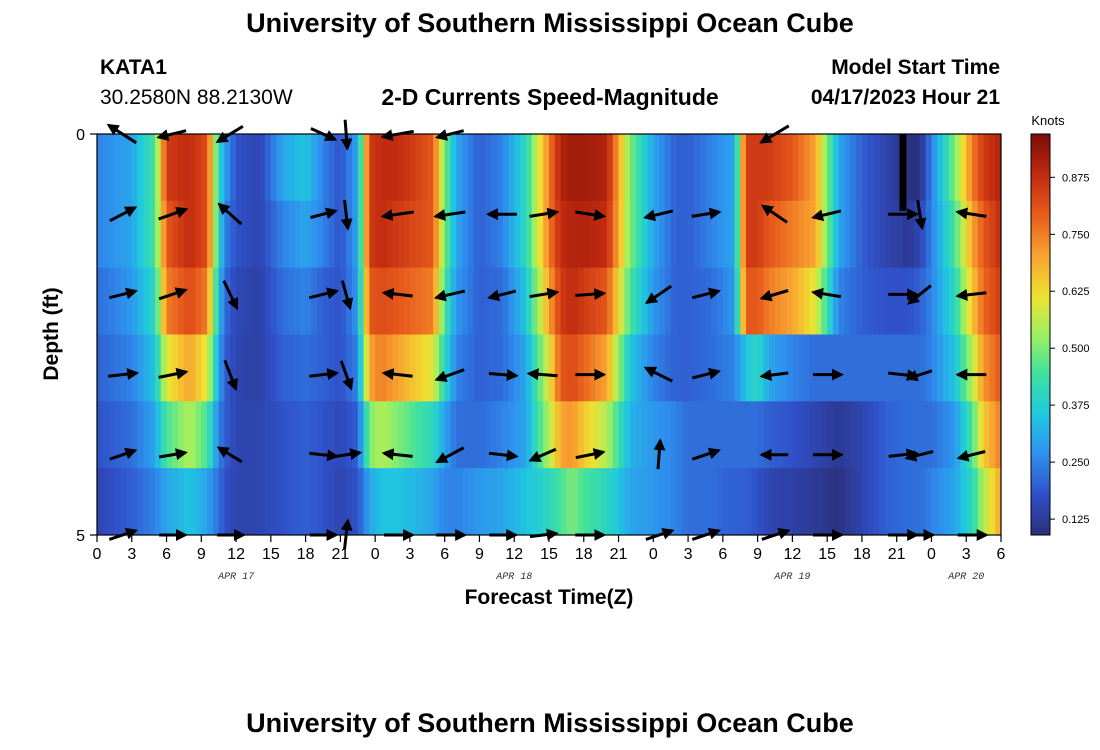 Image resolution: width=1100 pixels, height=750 pixels. Describe the element at coordinates (166, 554) in the screenshot. I see `x-tick-label: 6` at that location.